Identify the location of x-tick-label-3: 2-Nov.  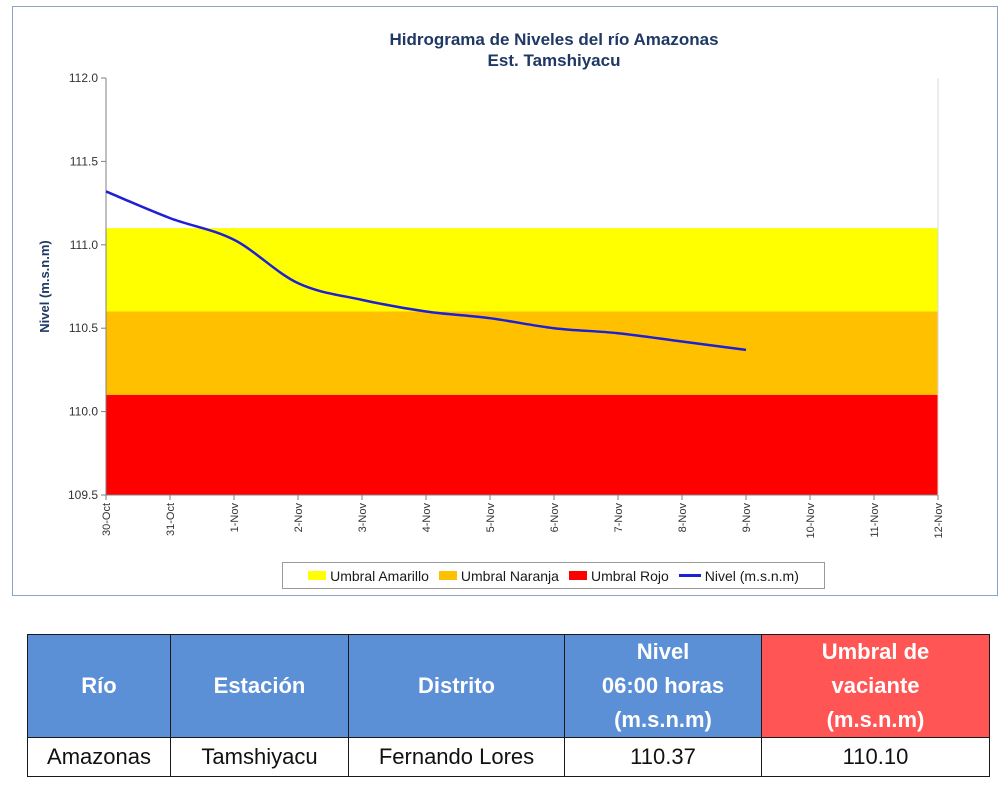
(299, 518).